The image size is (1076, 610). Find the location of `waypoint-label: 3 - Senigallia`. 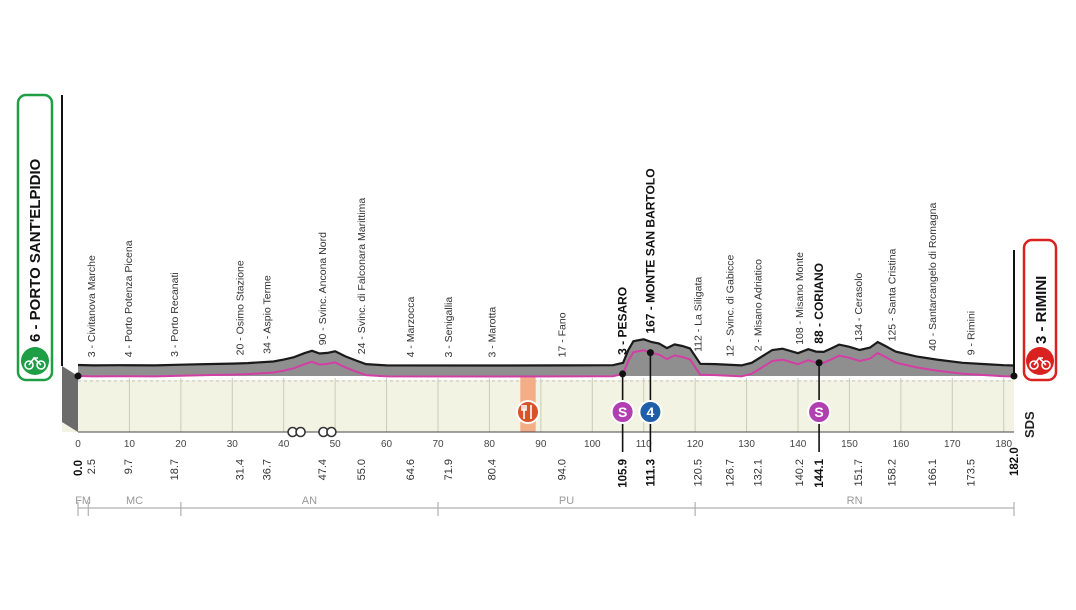

waypoint-label: 3 - Senigallia is located at coordinates (449, 327).